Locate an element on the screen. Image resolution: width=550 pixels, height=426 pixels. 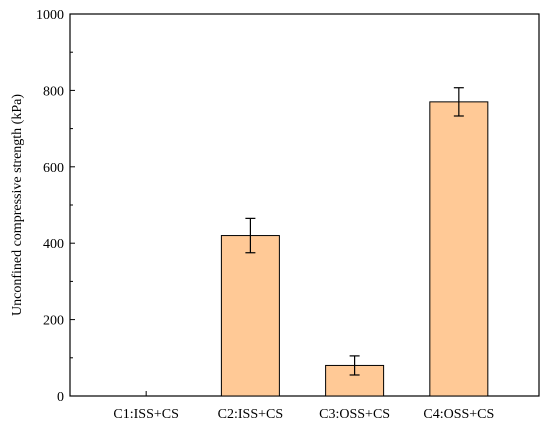
x-tick-label: C1:ISS+CS is located at coordinates (145, 414).